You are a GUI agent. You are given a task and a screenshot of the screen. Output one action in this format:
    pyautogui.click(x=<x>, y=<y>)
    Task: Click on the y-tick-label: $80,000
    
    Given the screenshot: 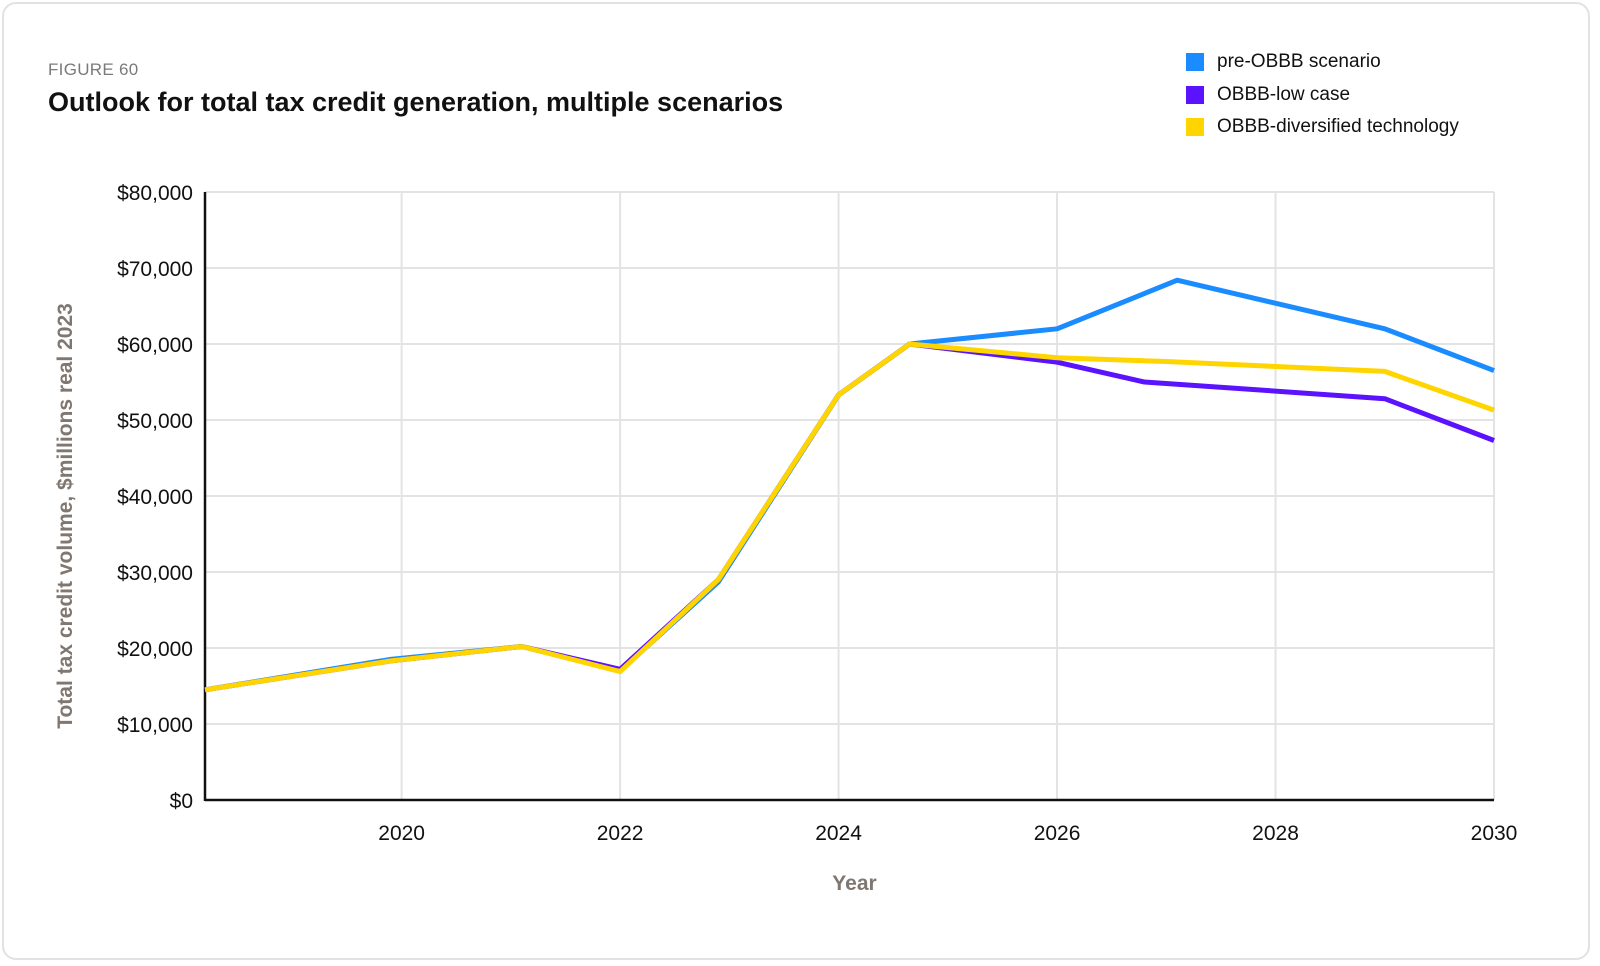 What is the action you would take?
    pyautogui.click(x=155, y=193)
    